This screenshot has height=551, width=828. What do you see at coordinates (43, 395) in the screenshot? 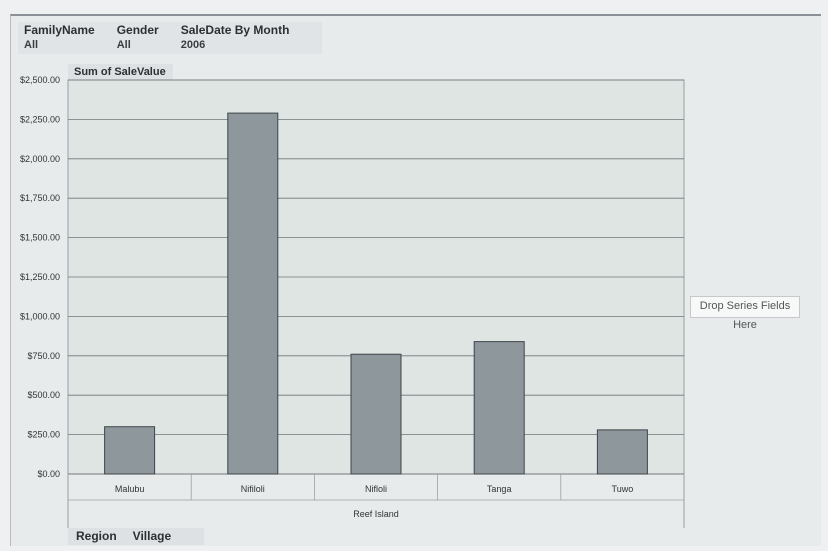
I see `y-tick-label: $500.00` at bounding box center [43, 395].